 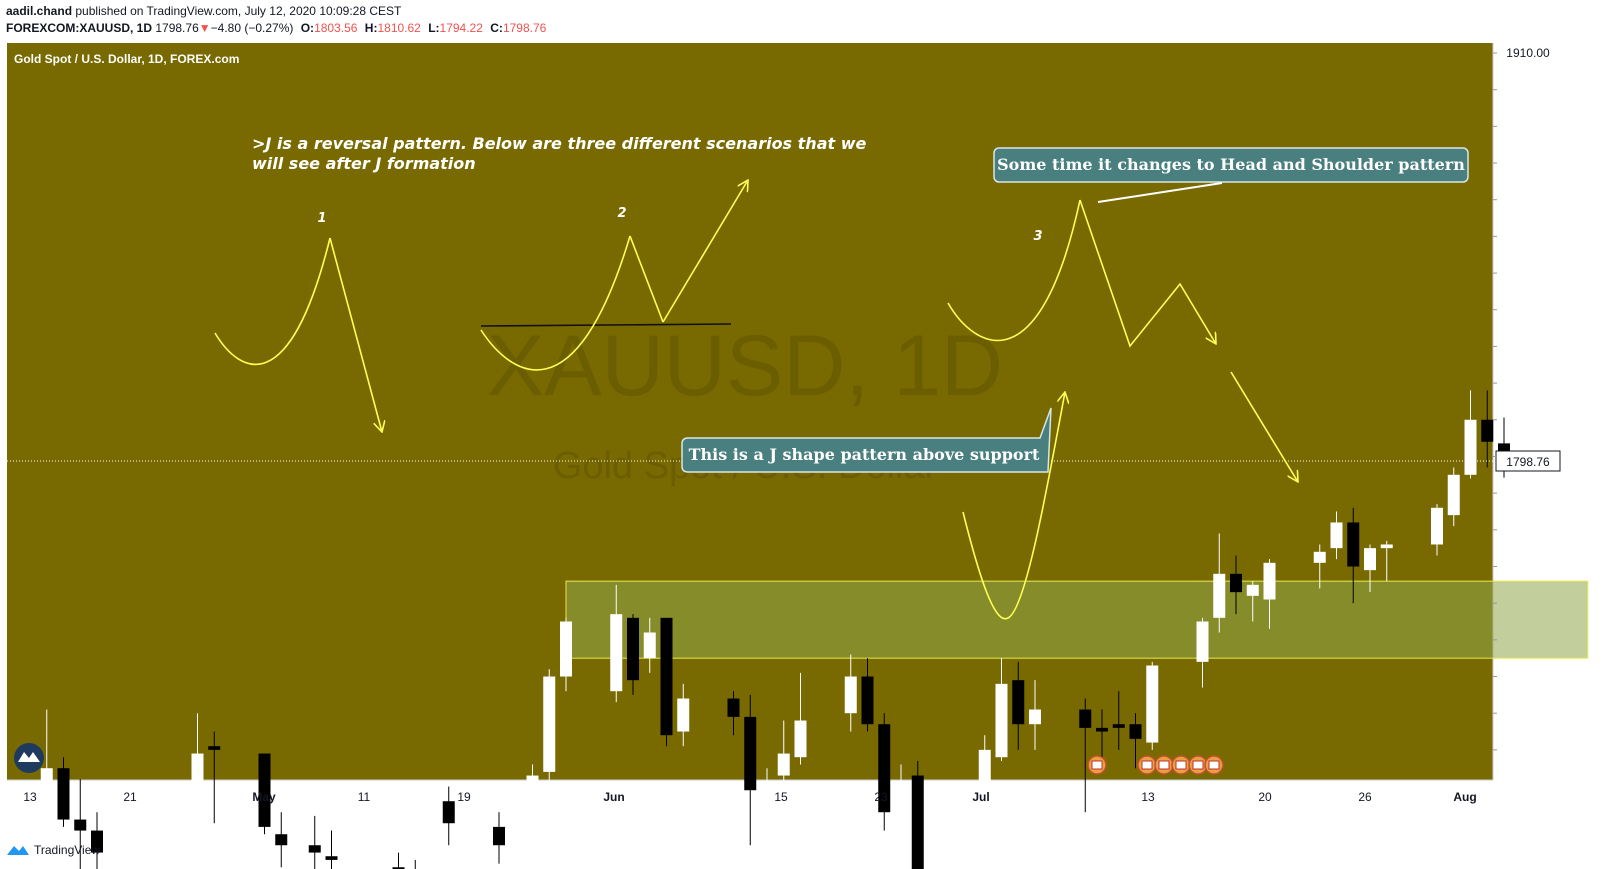 What do you see at coordinates (613, 797) in the screenshot?
I see `time-axis-label: Jun` at bounding box center [613, 797].